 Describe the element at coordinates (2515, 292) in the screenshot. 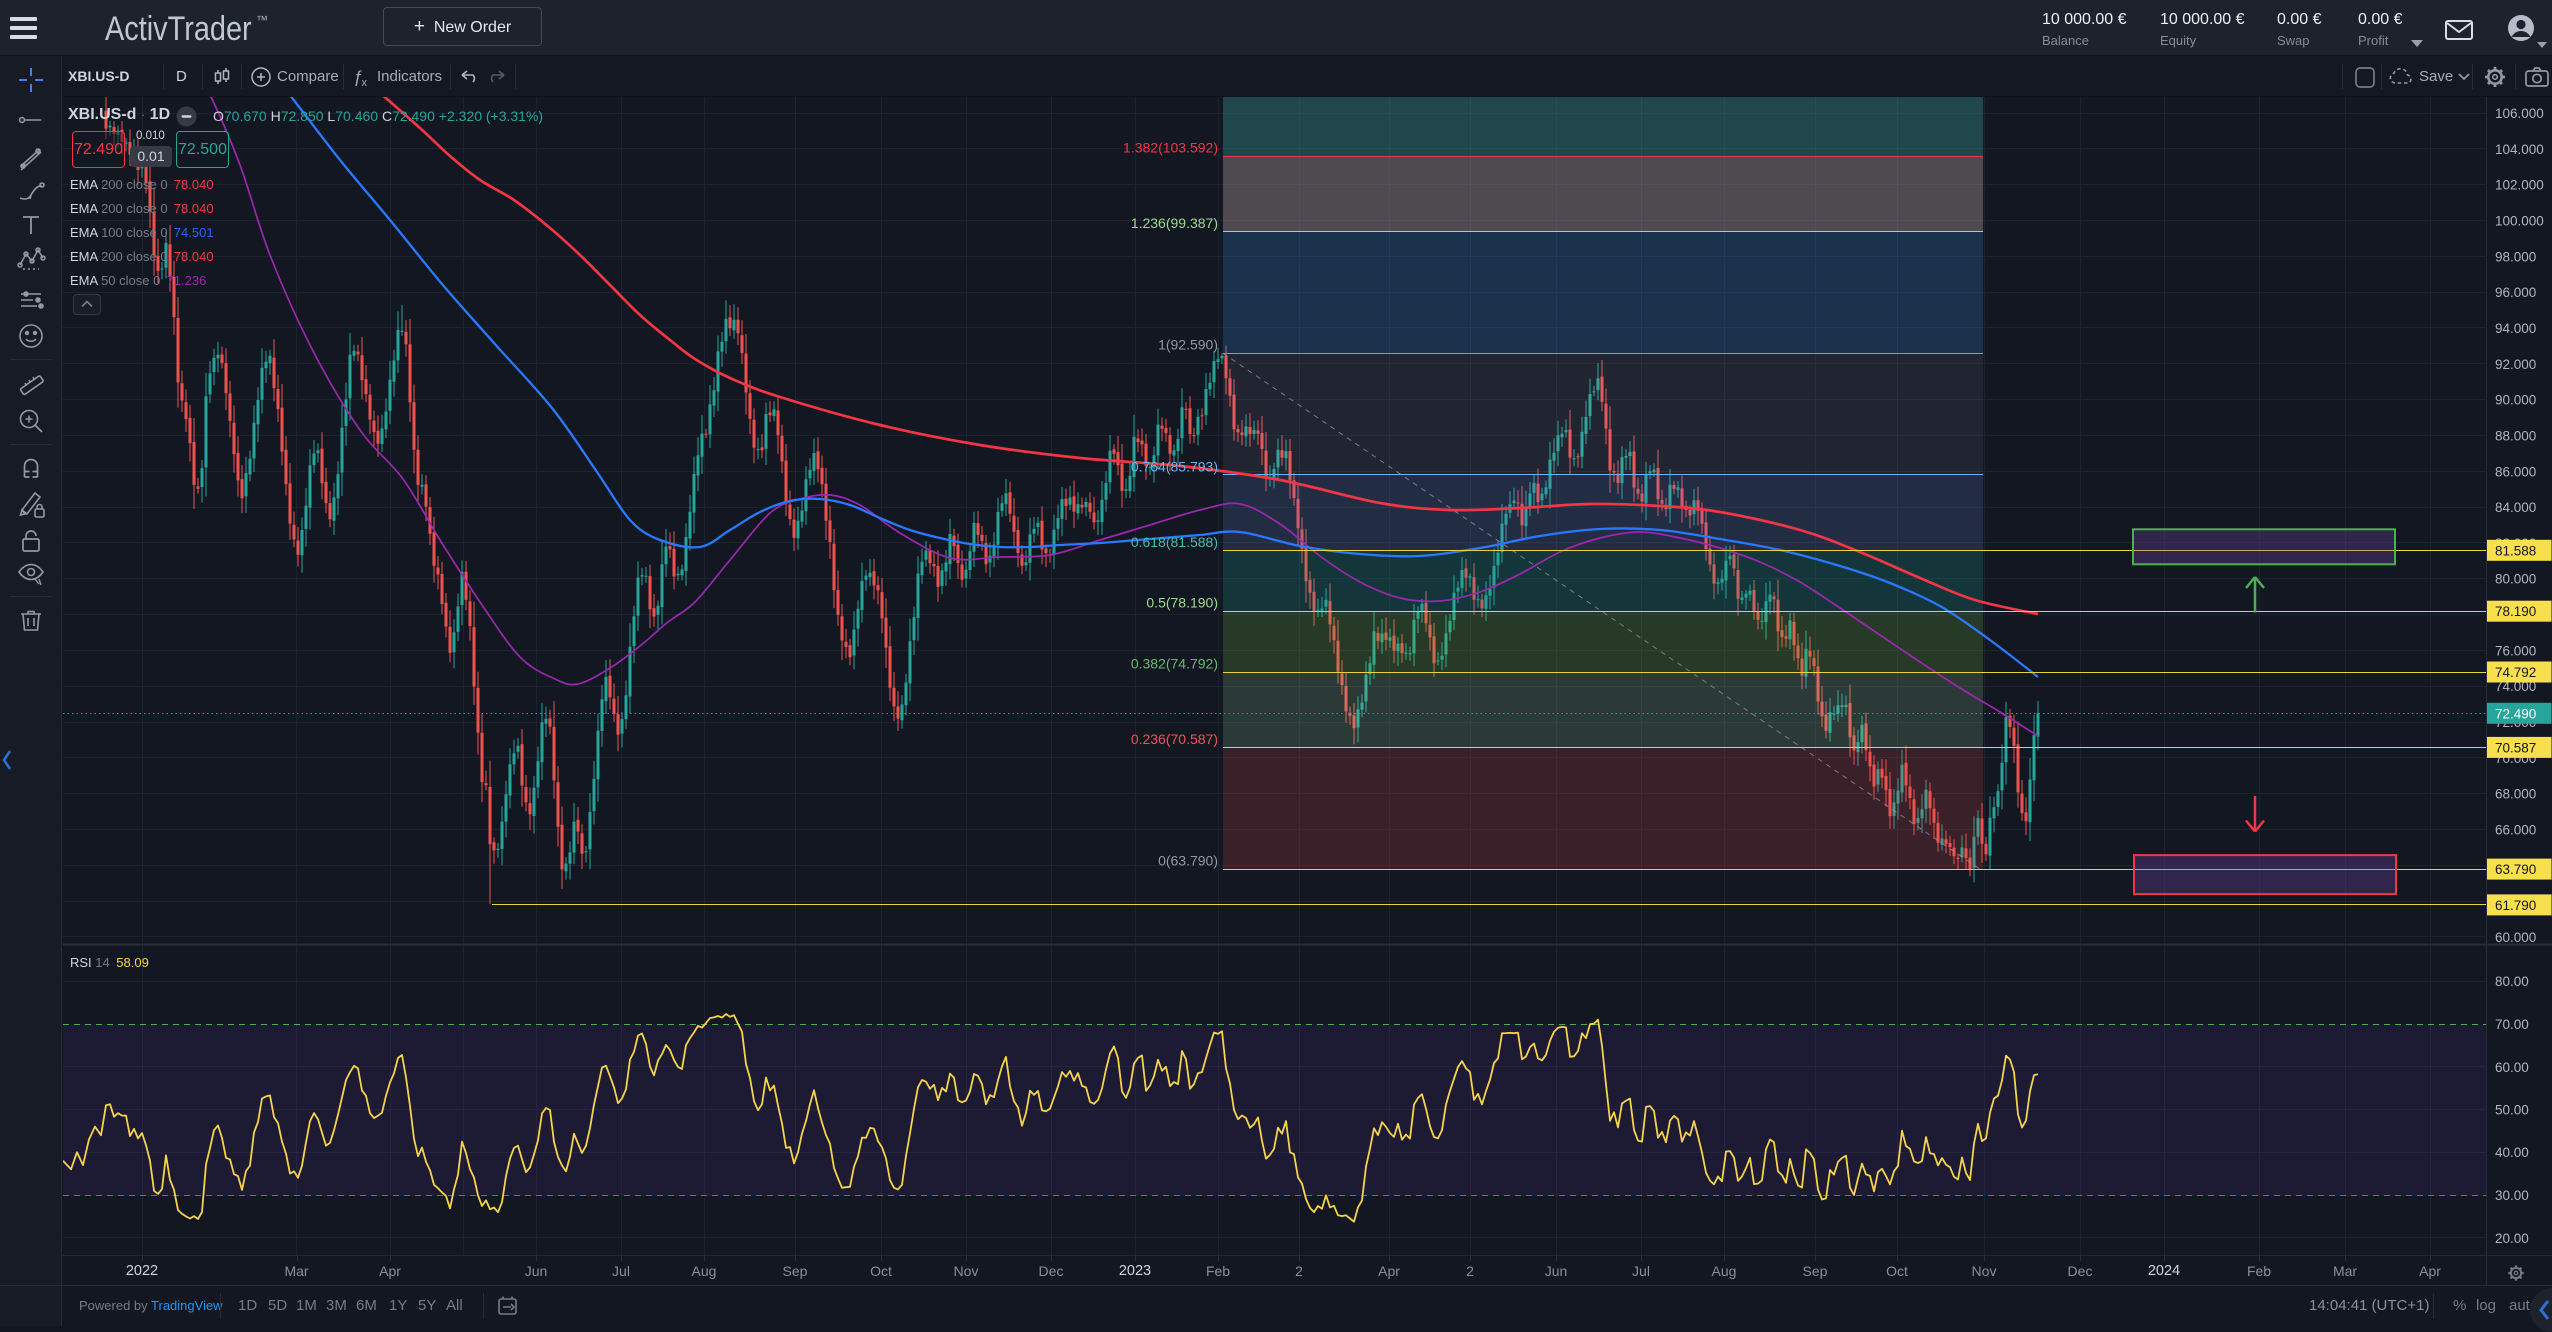

I see `svg-text: 96.000` at that location.